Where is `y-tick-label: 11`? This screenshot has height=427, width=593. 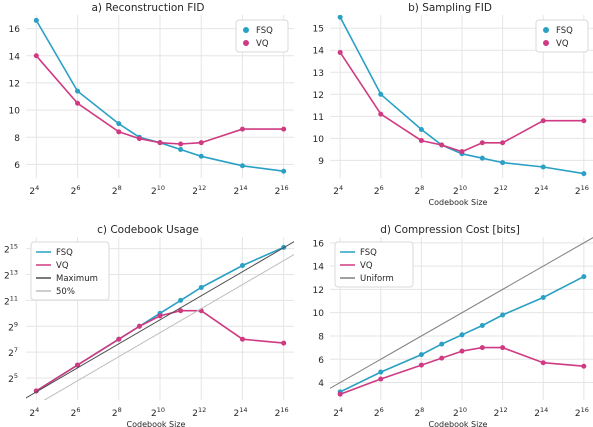 y-tick-label: 11 is located at coordinates (318, 118).